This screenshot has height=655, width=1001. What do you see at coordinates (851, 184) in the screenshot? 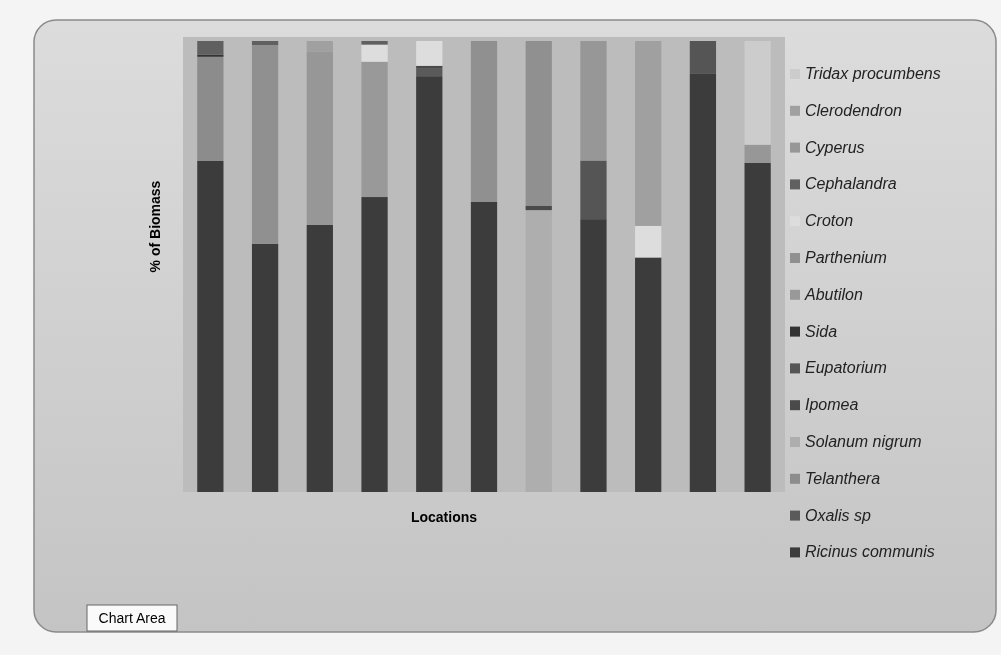
I see `legend-label: Cephalandra` at bounding box center [851, 184].